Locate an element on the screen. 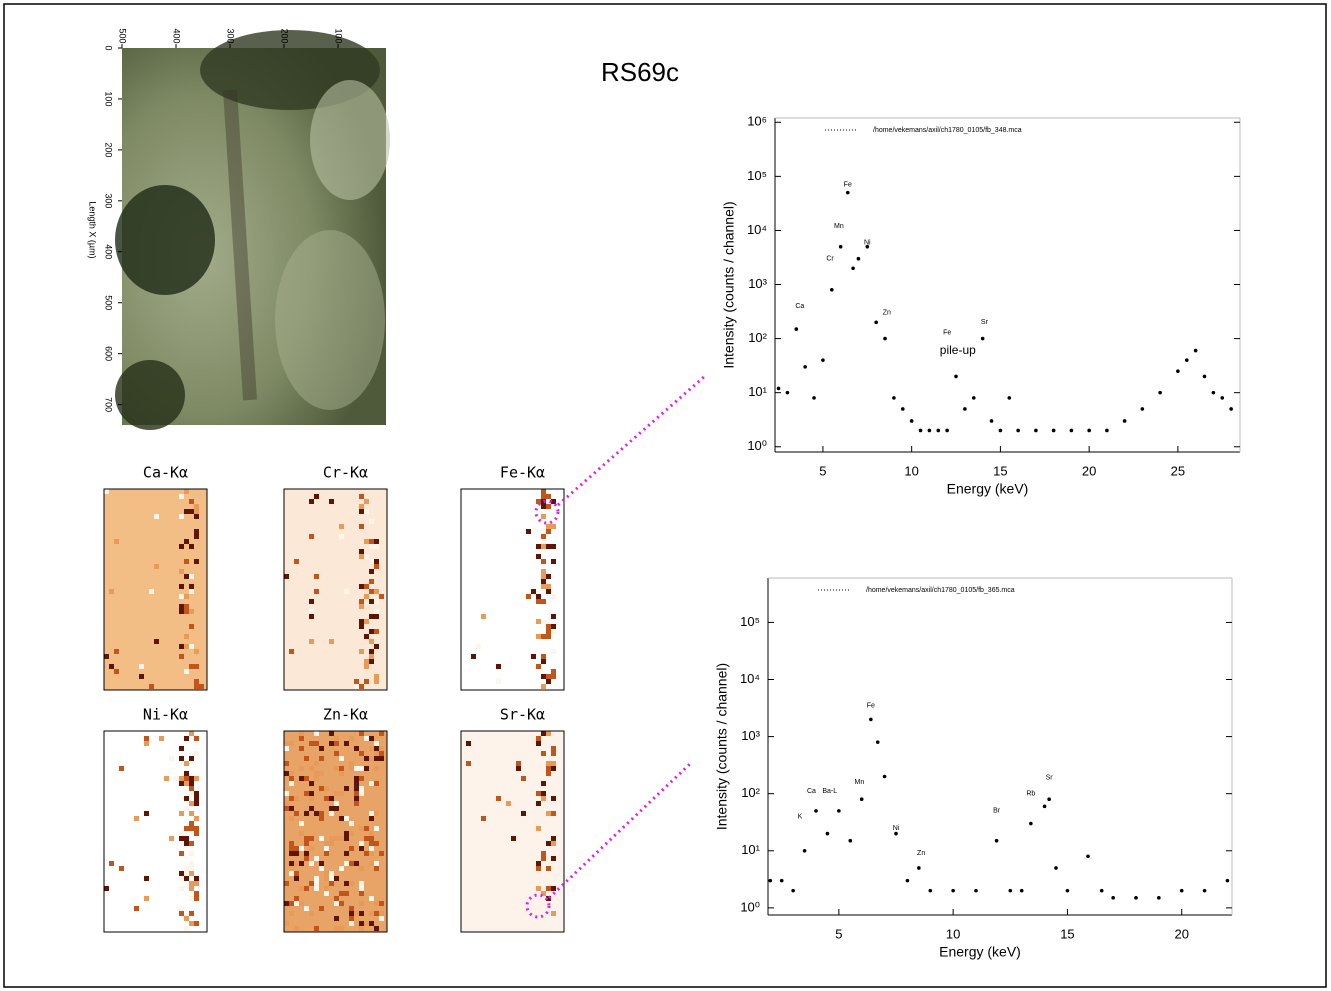 This screenshot has height=991, width=1331. y-tick-label: 10⁴ is located at coordinates (750, 678).